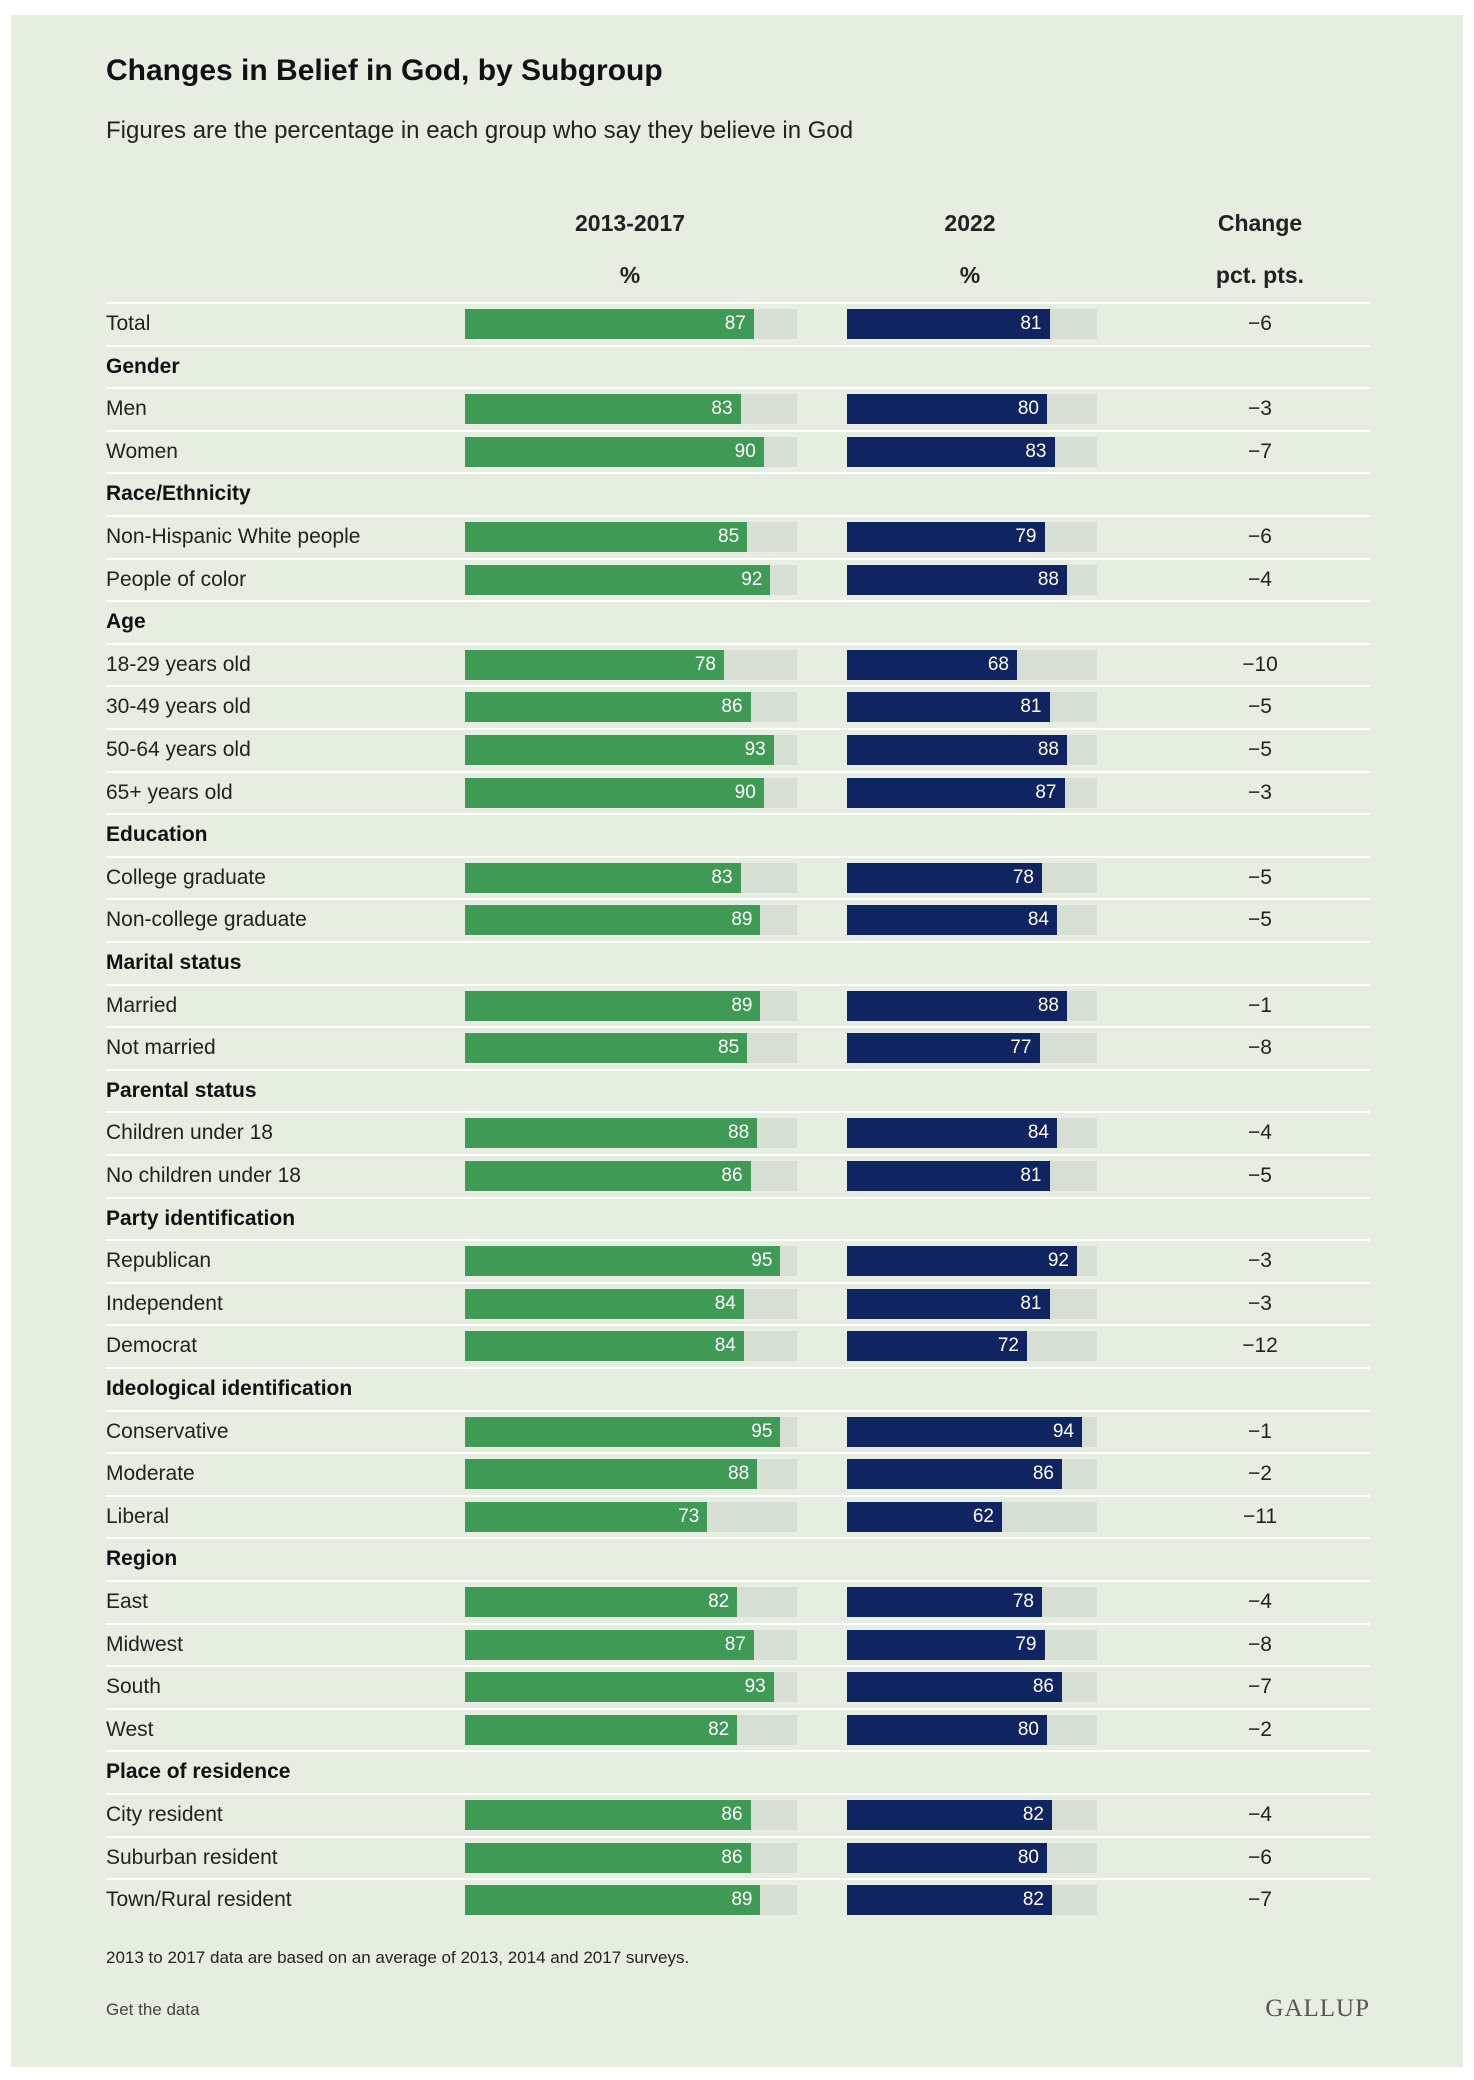 Image resolution: width=1474 pixels, height=2080 pixels. Describe the element at coordinates (954, 1474) in the screenshot. I see `bar-2022: 86` at that location.